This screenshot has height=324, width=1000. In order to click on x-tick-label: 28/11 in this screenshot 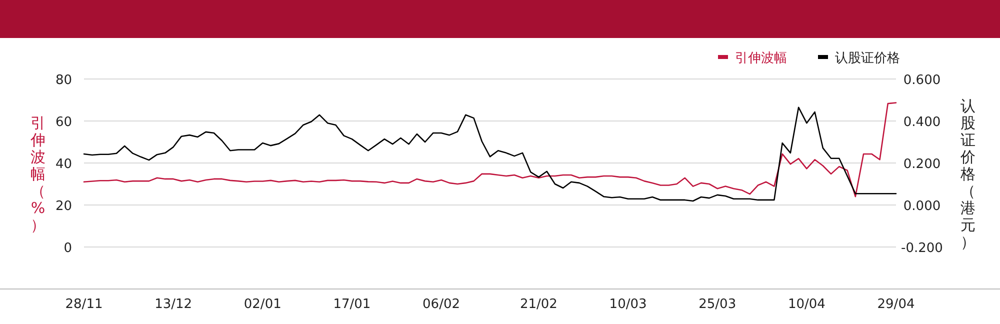, I will do `click(84, 304)`.